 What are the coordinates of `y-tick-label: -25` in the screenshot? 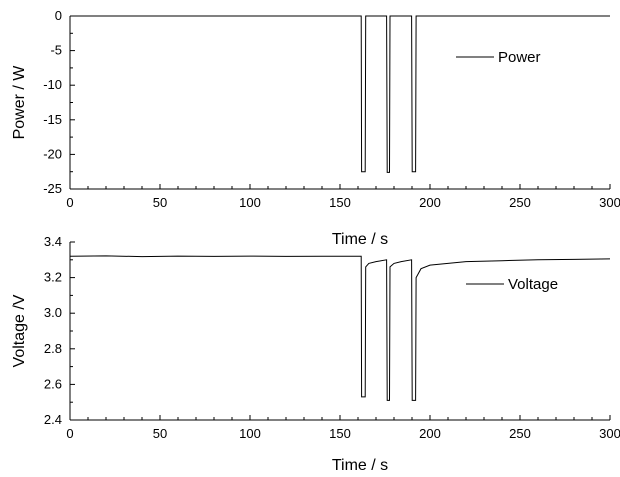 It's located at (52, 188).